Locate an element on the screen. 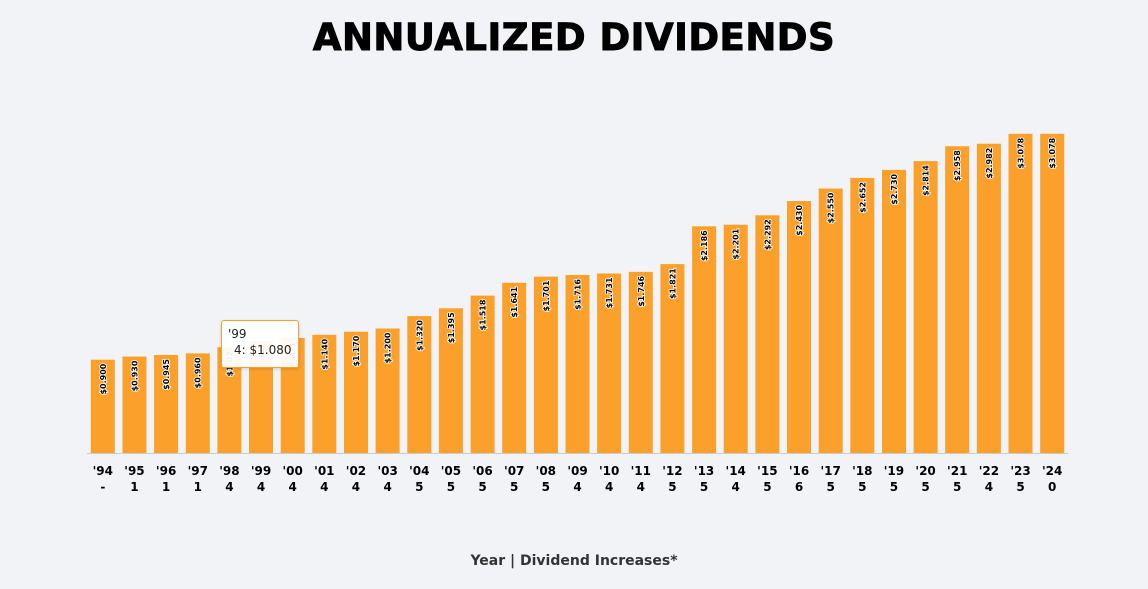  x-tick-label: '09 is located at coordinates (577, 471).